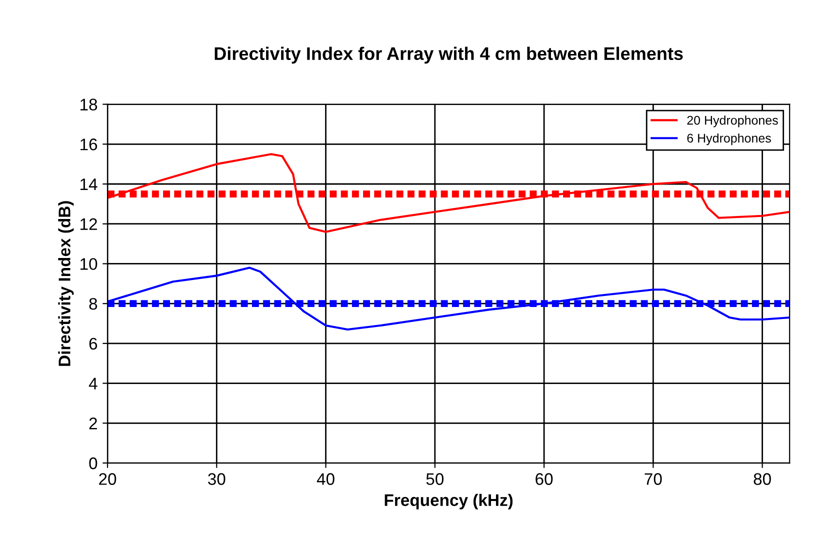 This screenshot has width=840, height=546. I want to click on x-tick-label: 20, so click(107, 479).